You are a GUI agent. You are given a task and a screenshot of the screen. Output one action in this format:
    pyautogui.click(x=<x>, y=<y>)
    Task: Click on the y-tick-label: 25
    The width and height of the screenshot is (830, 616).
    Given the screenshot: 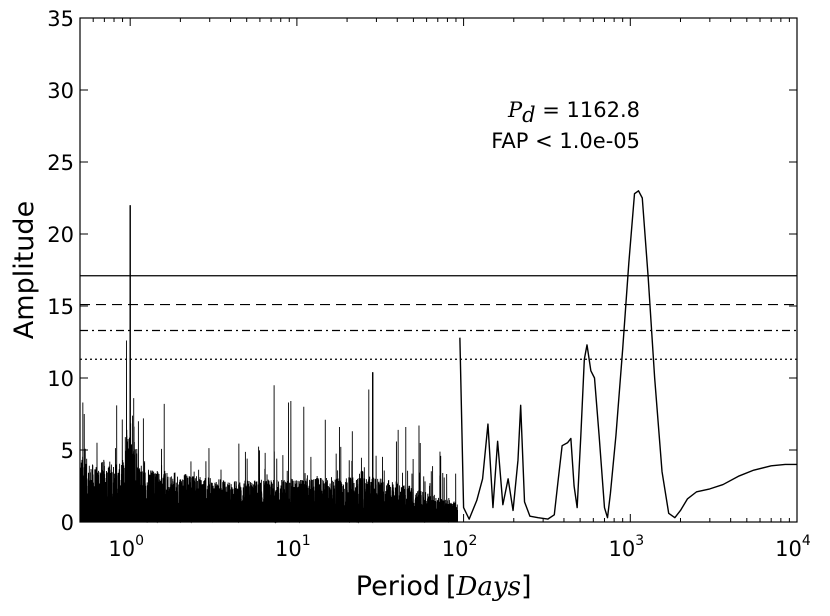 What is the action you would take?
    pyautogui.click(x=60, y=163)
    